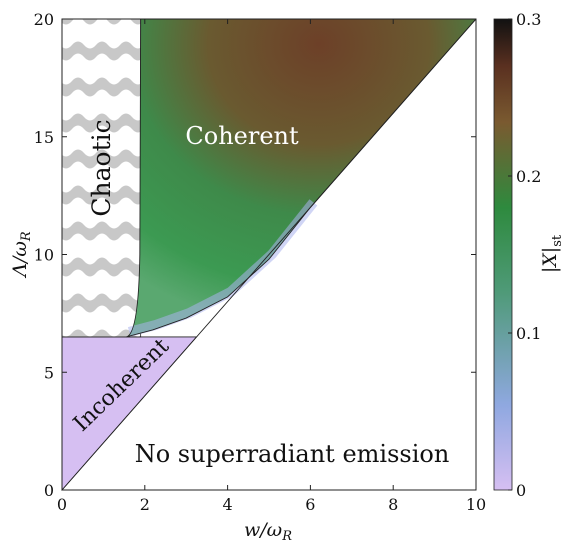 The image size is (566, 541). What do you see at coordinates (393, 504) in the screenshot?
I see `x-tick-label: 8` at bounding box center [393, 504].